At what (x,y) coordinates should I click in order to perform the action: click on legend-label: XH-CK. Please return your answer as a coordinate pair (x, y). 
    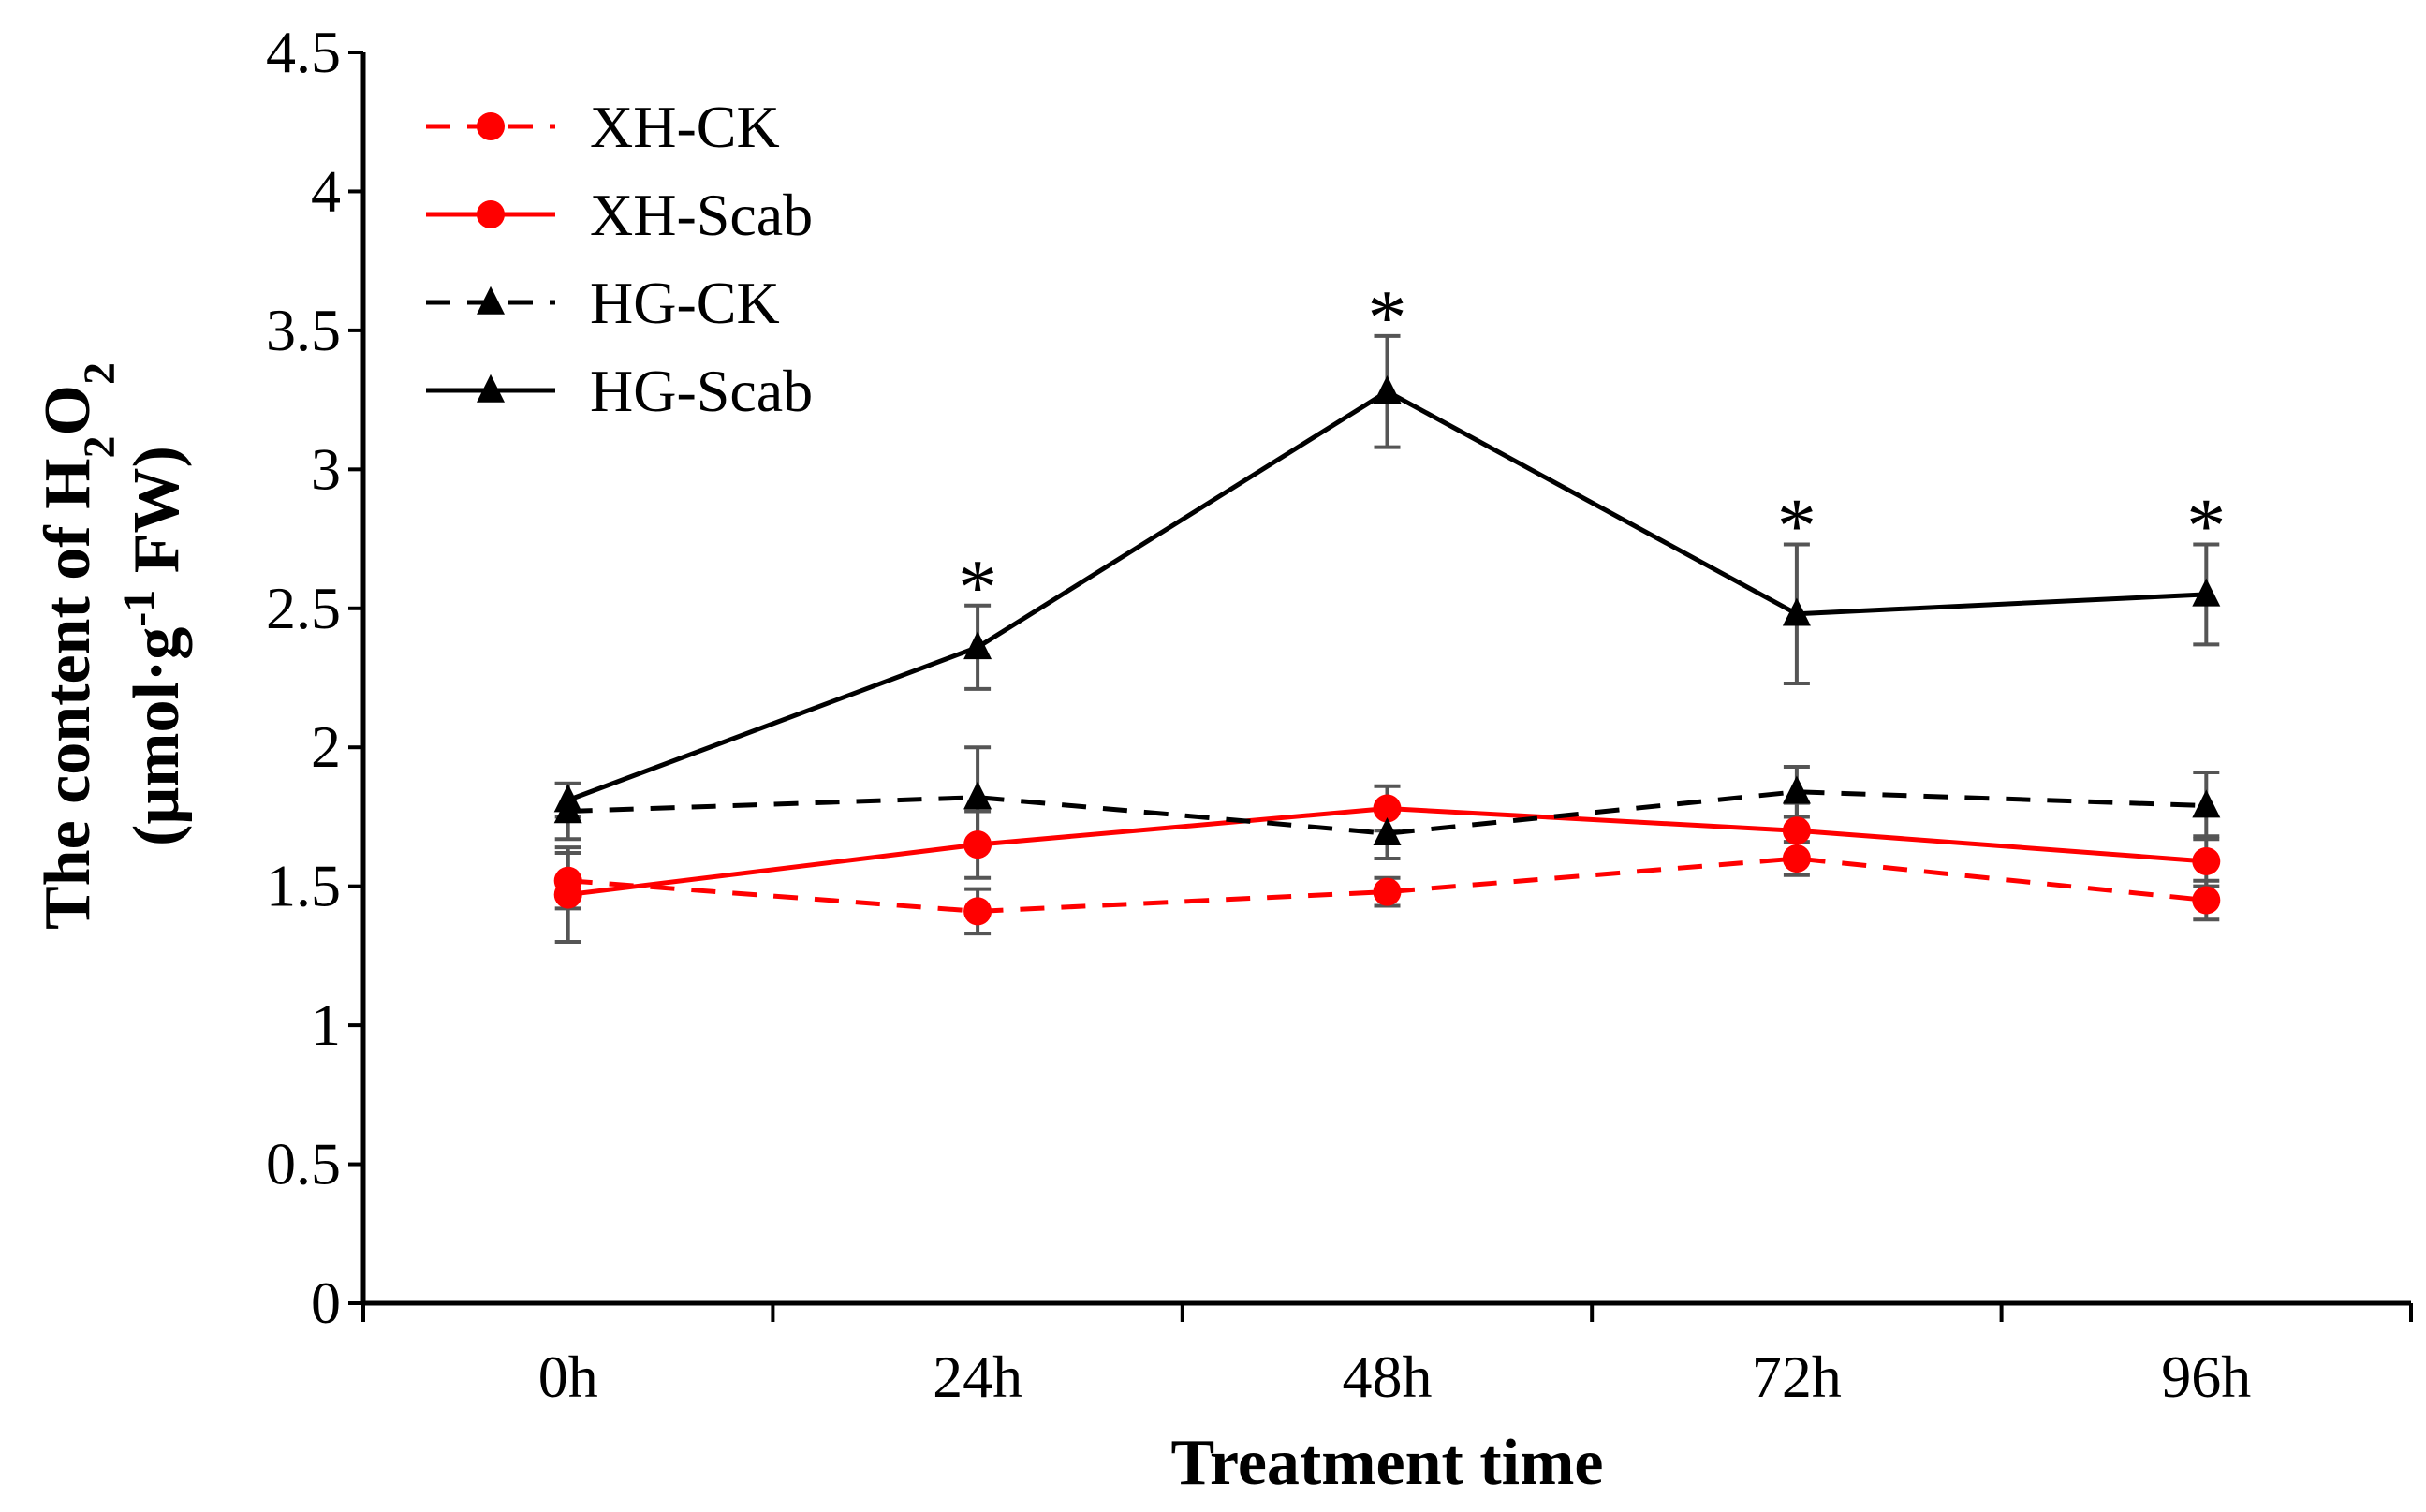
    Looking at the image, I should click on (685, 127).